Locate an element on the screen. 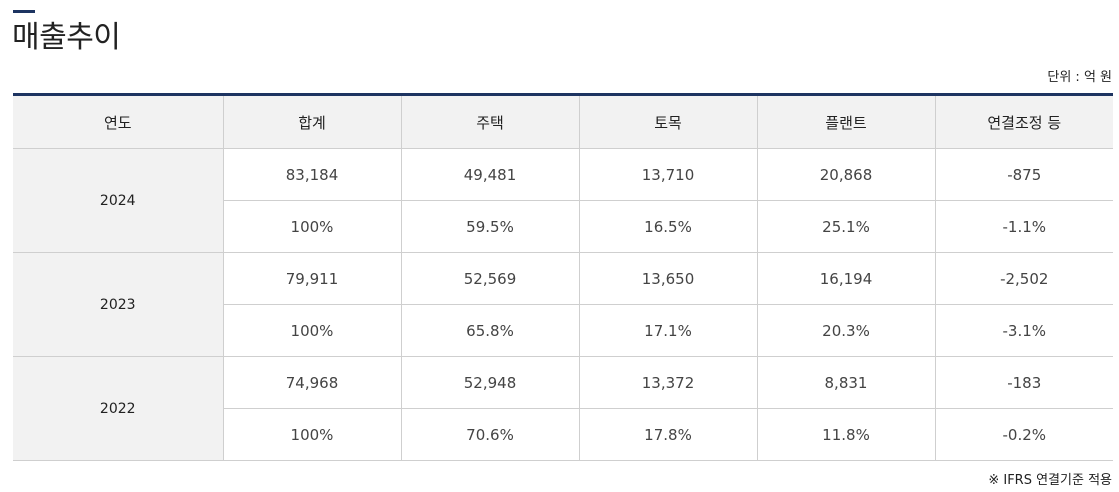  amount-total: 74,968 is located at coordinates (312, 382).